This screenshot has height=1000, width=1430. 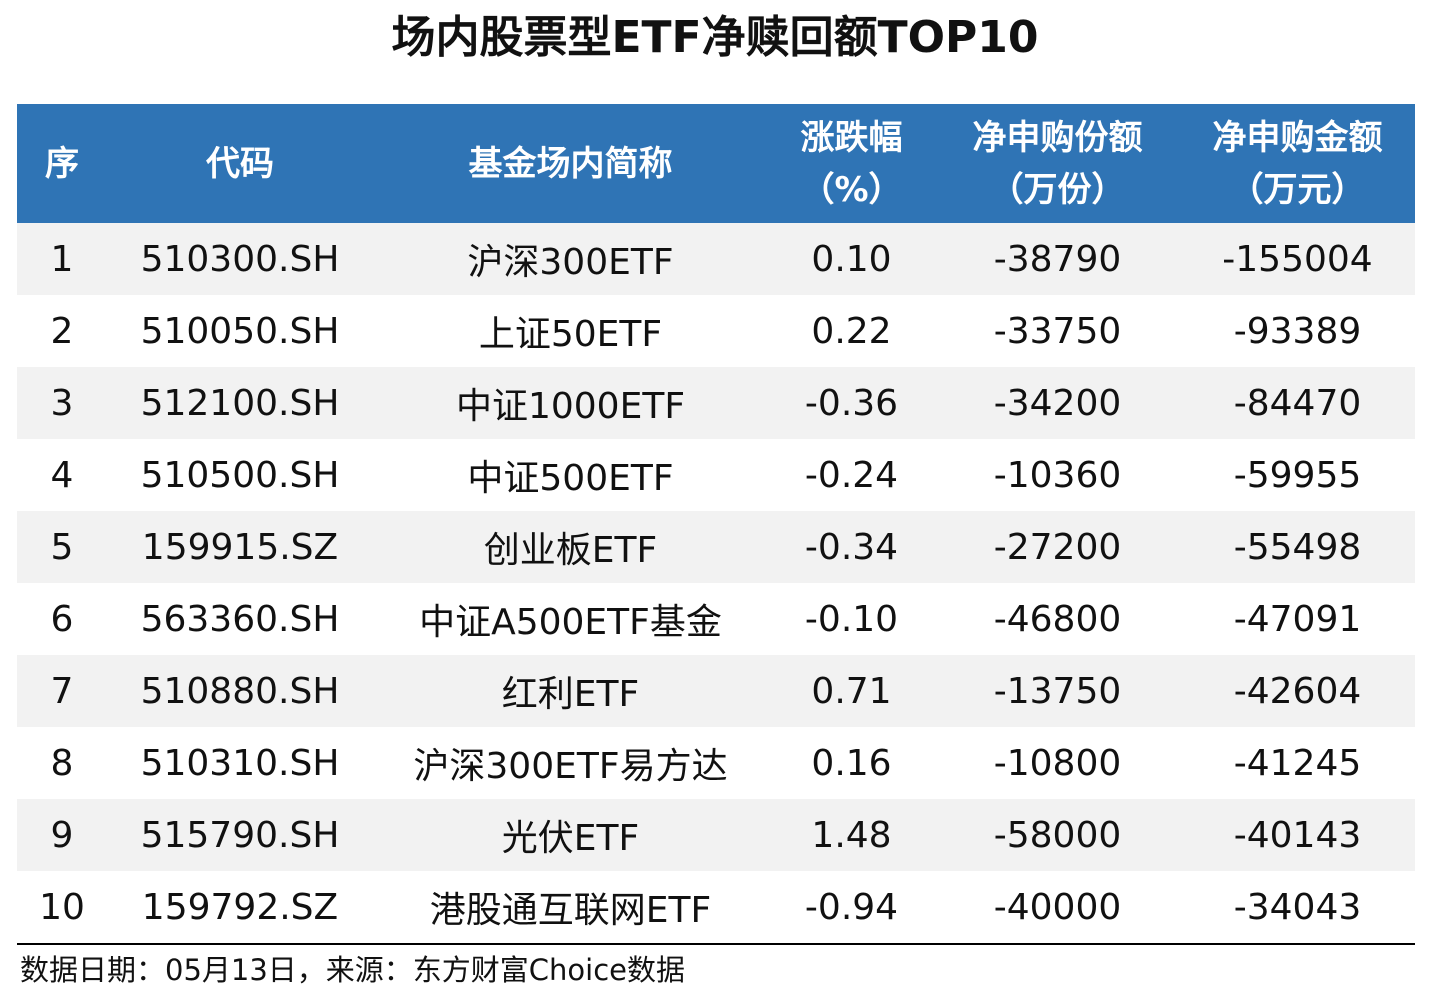 I want to click on table-cell: 0.71, so click(x=851, y=691).